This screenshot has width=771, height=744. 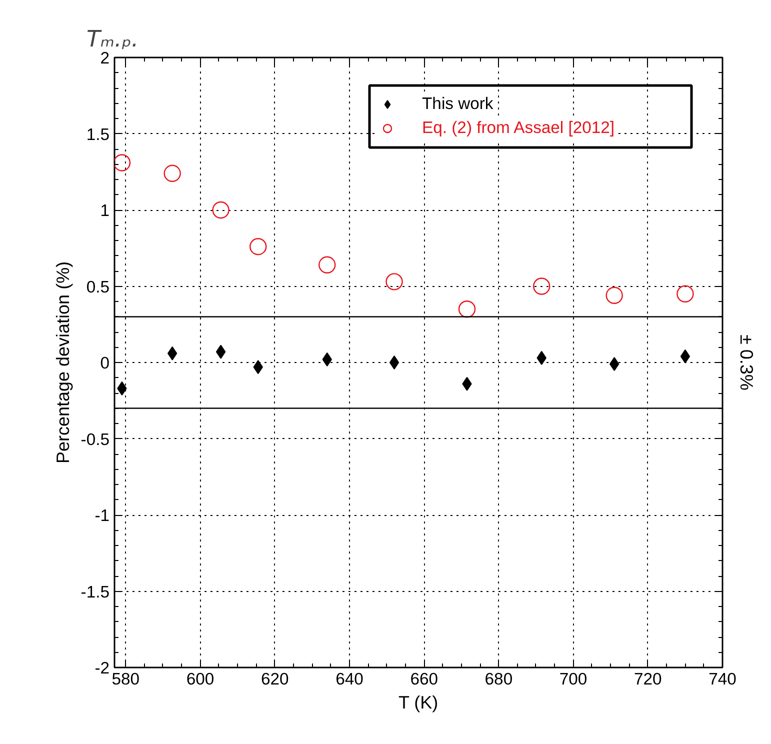 I want to click on x-tick-label: 680, so click(x=498, y=679).